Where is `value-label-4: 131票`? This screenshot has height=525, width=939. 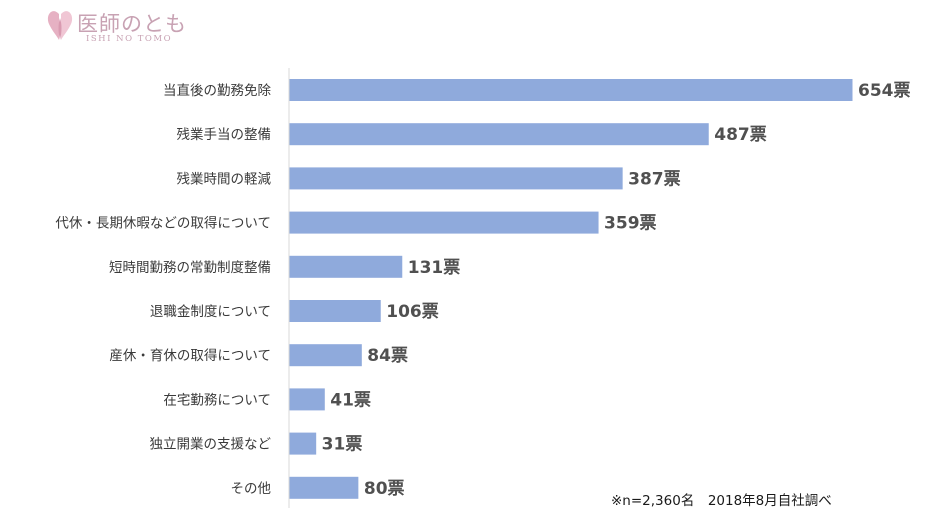 value-label-4: 131票 is located at coordinates (434, 268).